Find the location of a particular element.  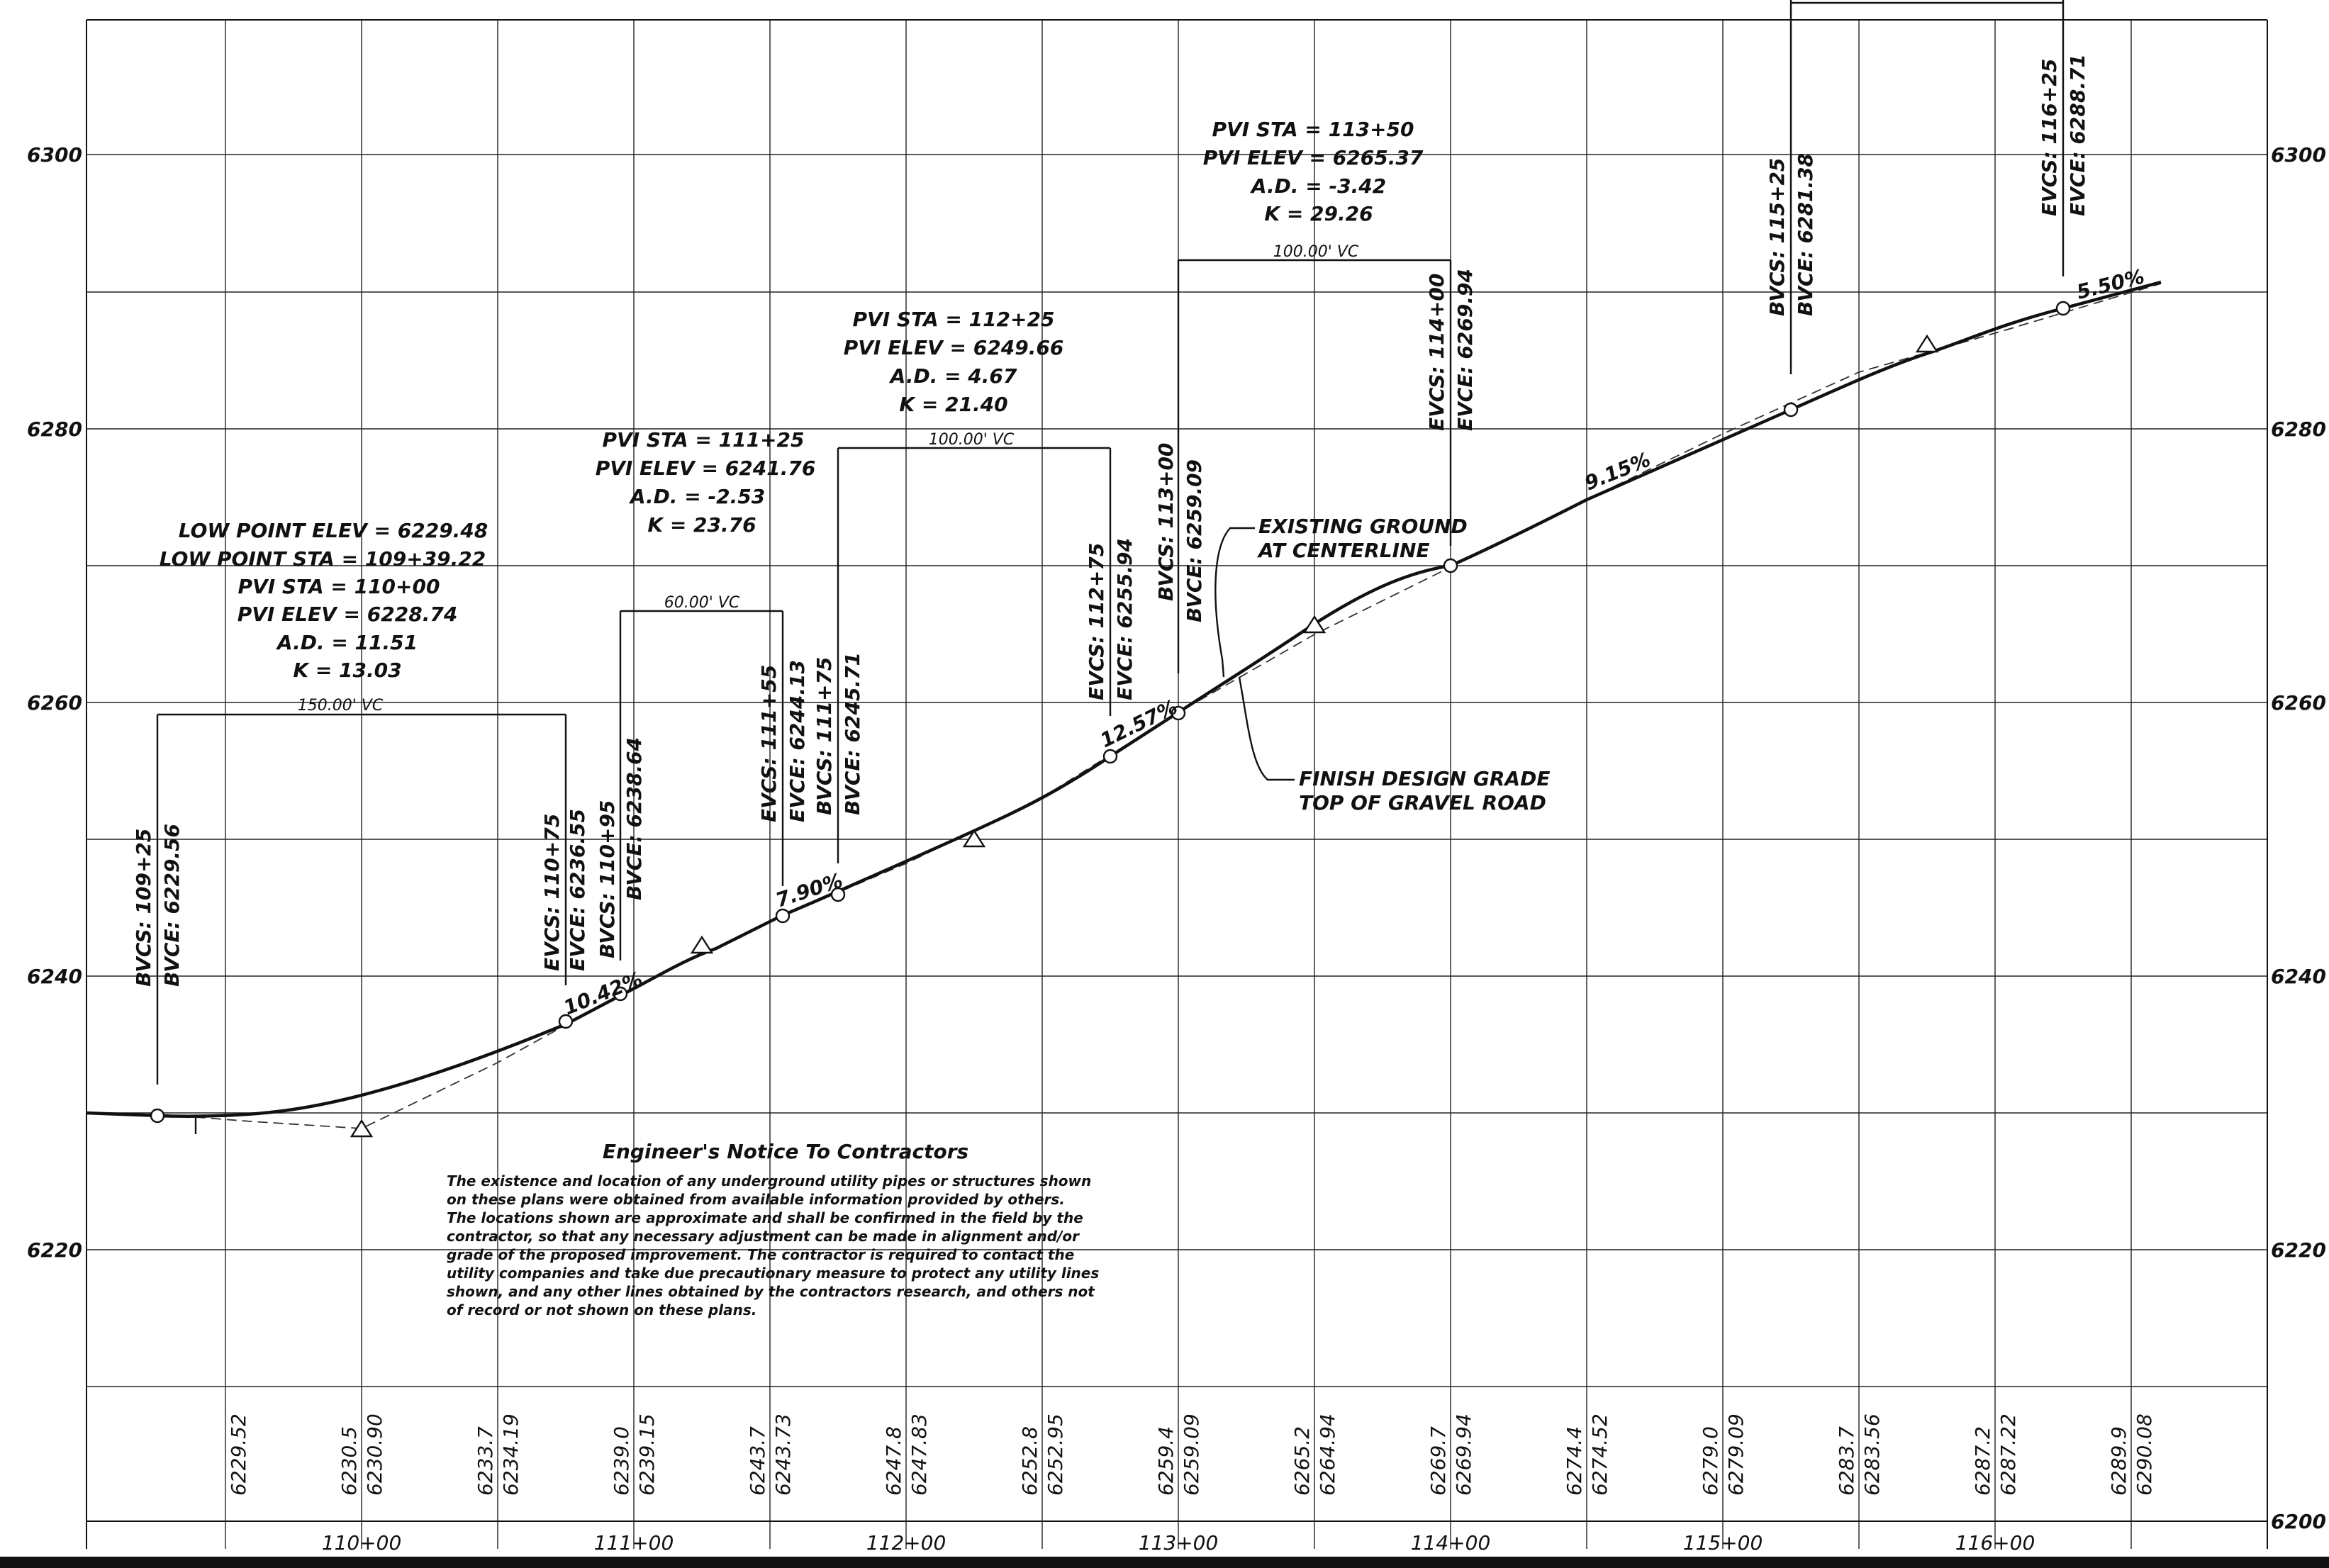

station-label: 115+00 is located at coordinates (1723, 1543).